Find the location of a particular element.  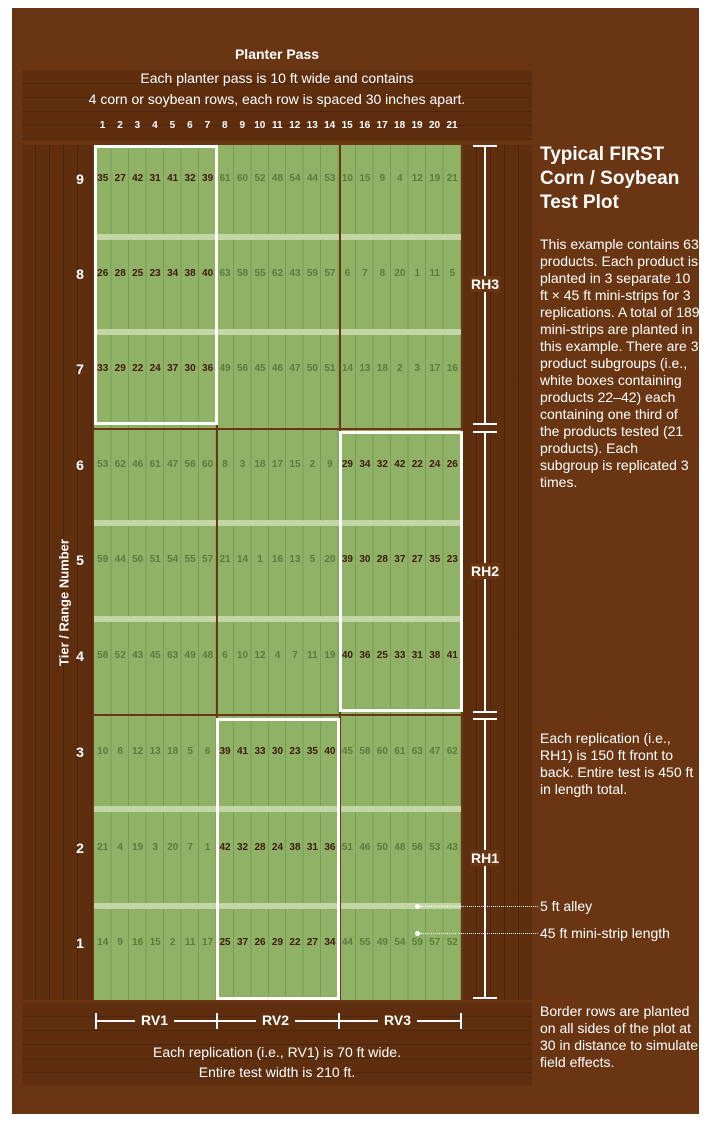

rv2-label: RV2 is located at coordinates (275, 1020).